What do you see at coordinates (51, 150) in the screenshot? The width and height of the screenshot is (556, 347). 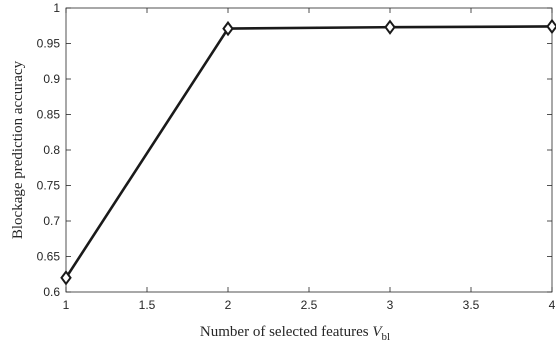 I see `y-tick-label: 0.8` at bounding box center [51, 150].